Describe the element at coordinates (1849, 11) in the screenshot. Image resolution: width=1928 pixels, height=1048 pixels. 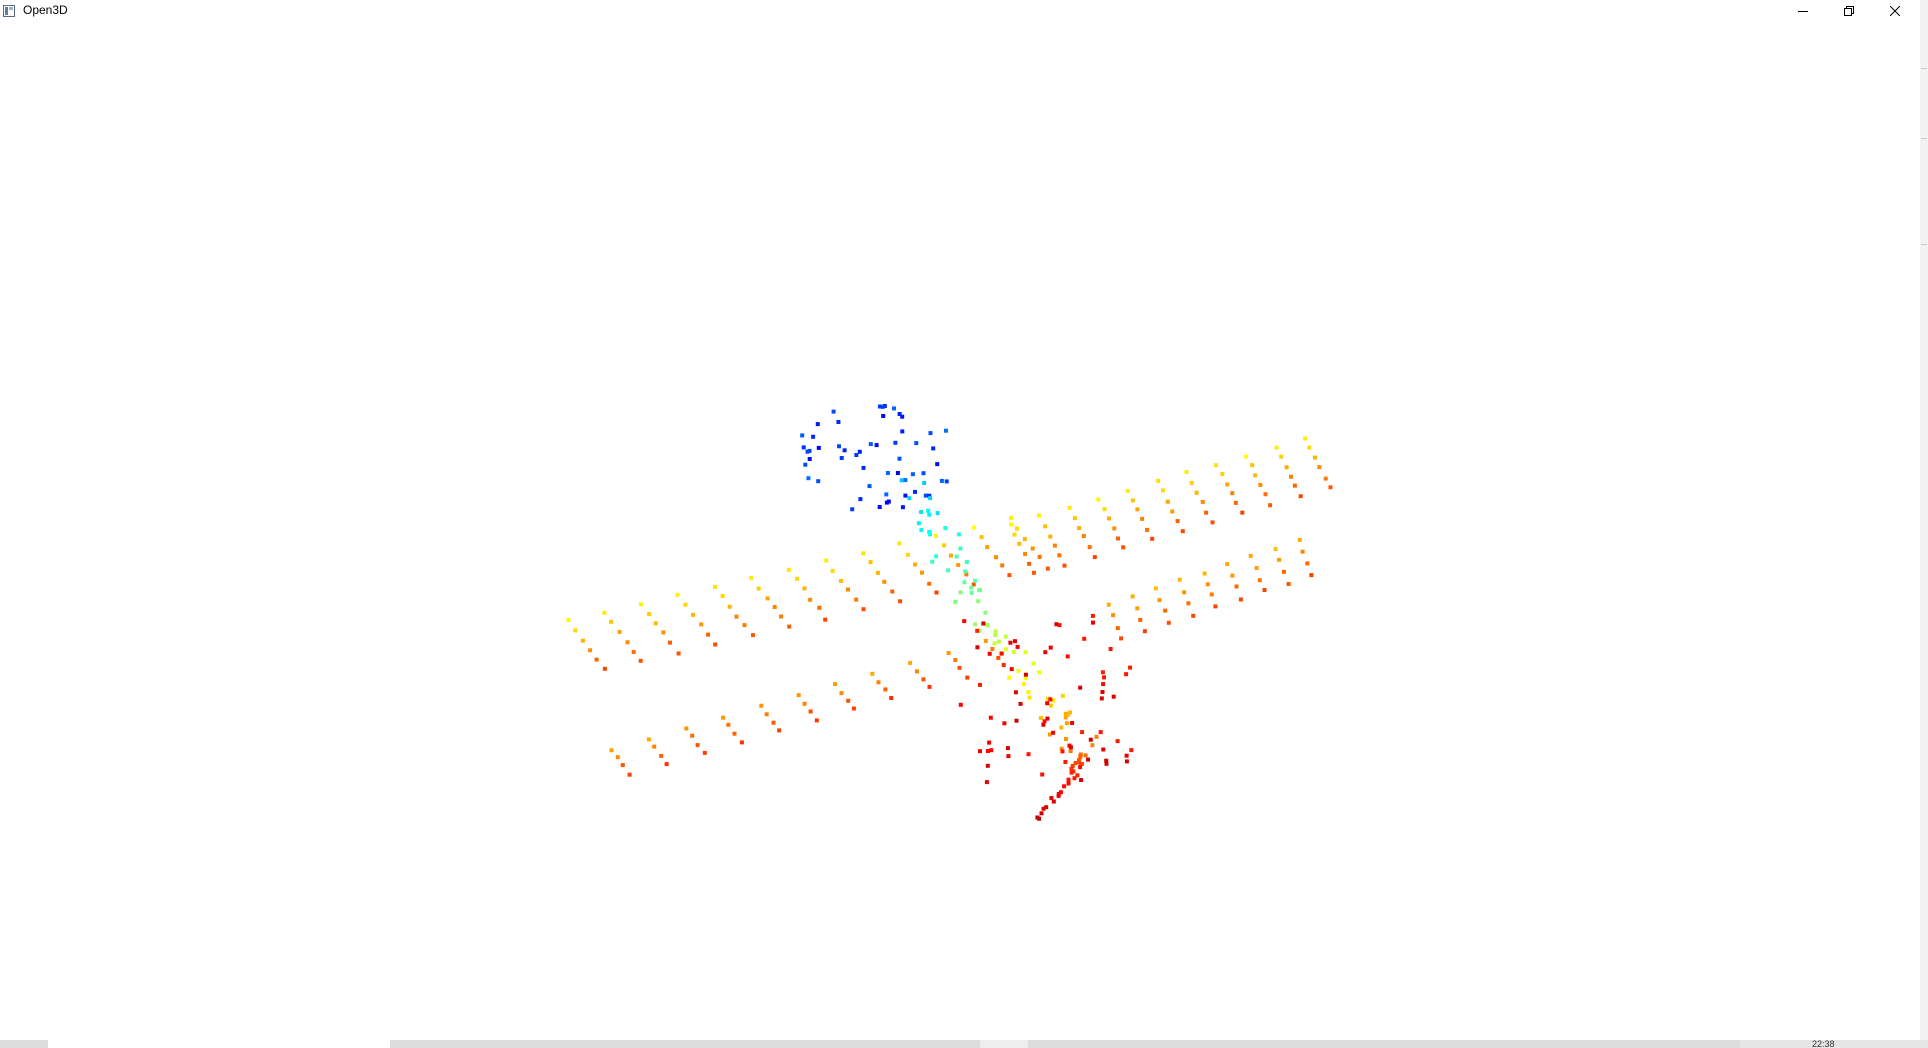
I see `restore-button` at that location.